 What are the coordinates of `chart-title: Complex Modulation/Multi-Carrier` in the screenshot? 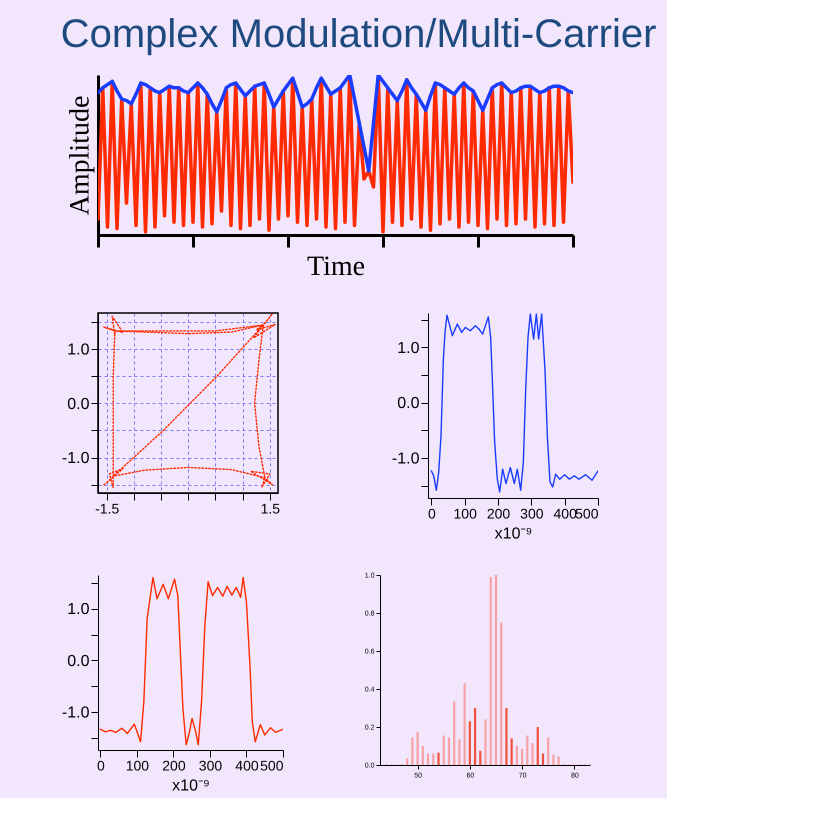 It's located at (358, 34).